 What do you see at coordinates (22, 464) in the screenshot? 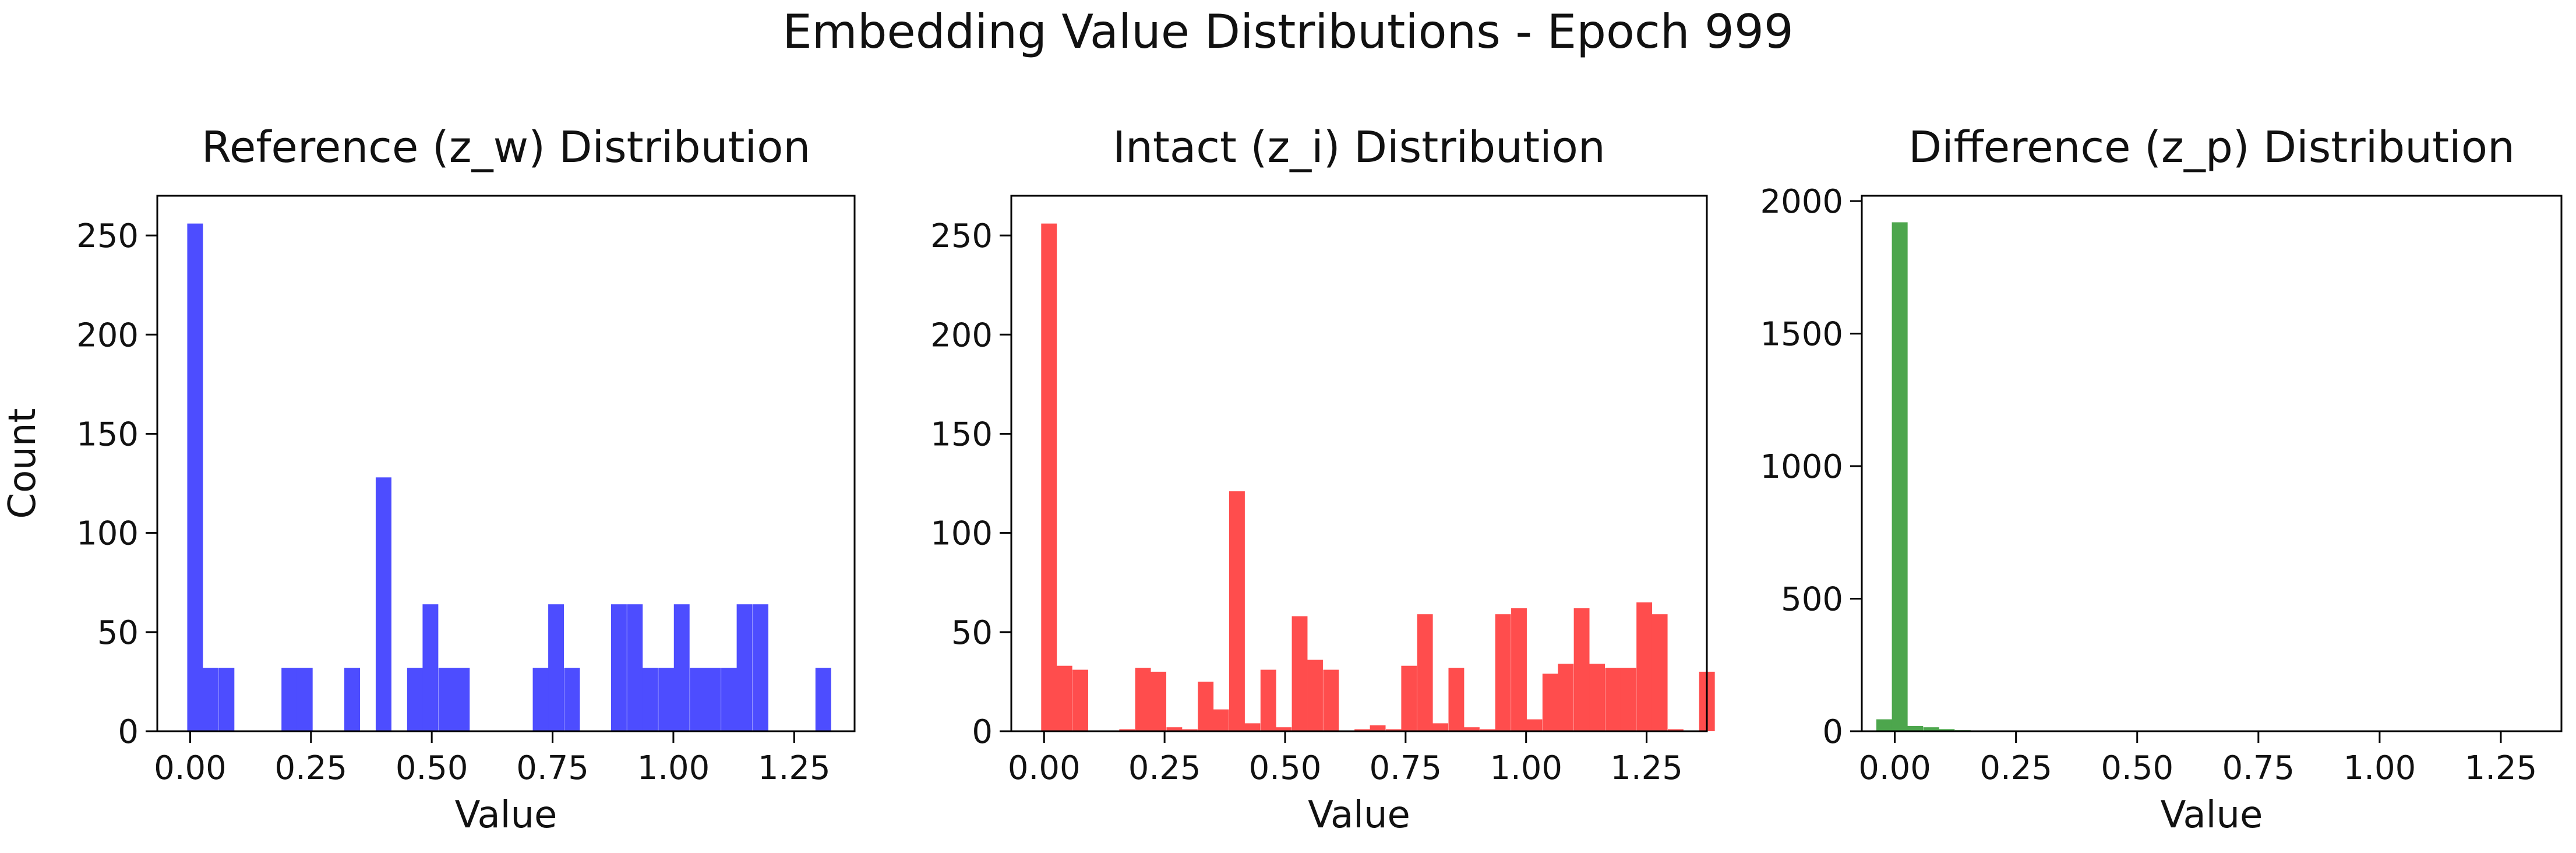
I see `y-axis-label: Count` at bounding box center [22, 464].